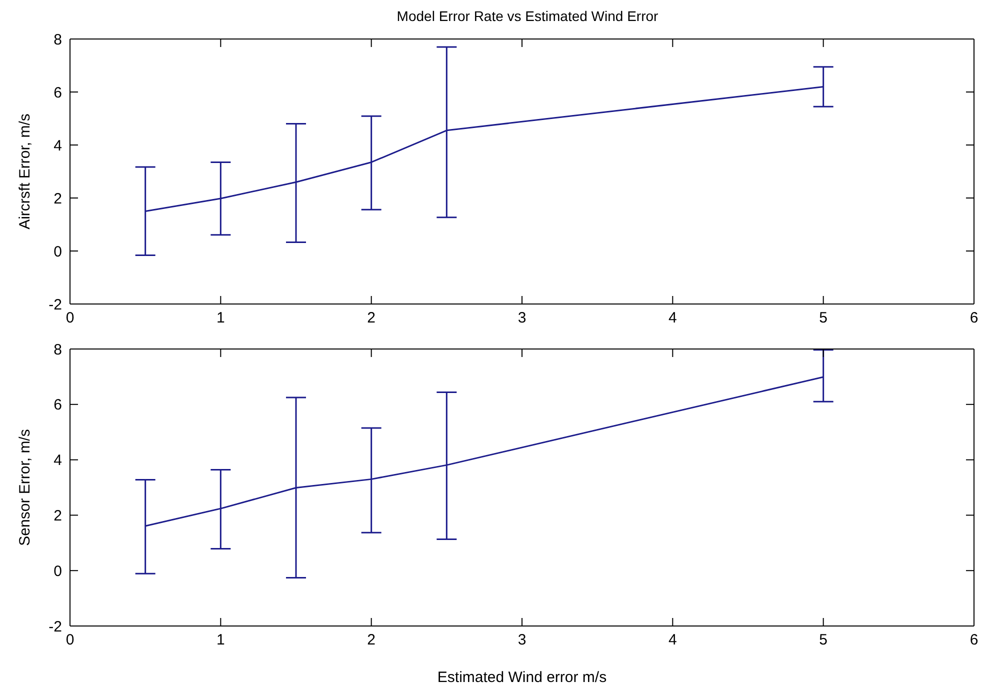 This screenshot has height=696, width=995. Describe the element at coordinates (522, 677) in the screenshot. I see `x-axis-title: Estimated Wind error m/s` at that location.